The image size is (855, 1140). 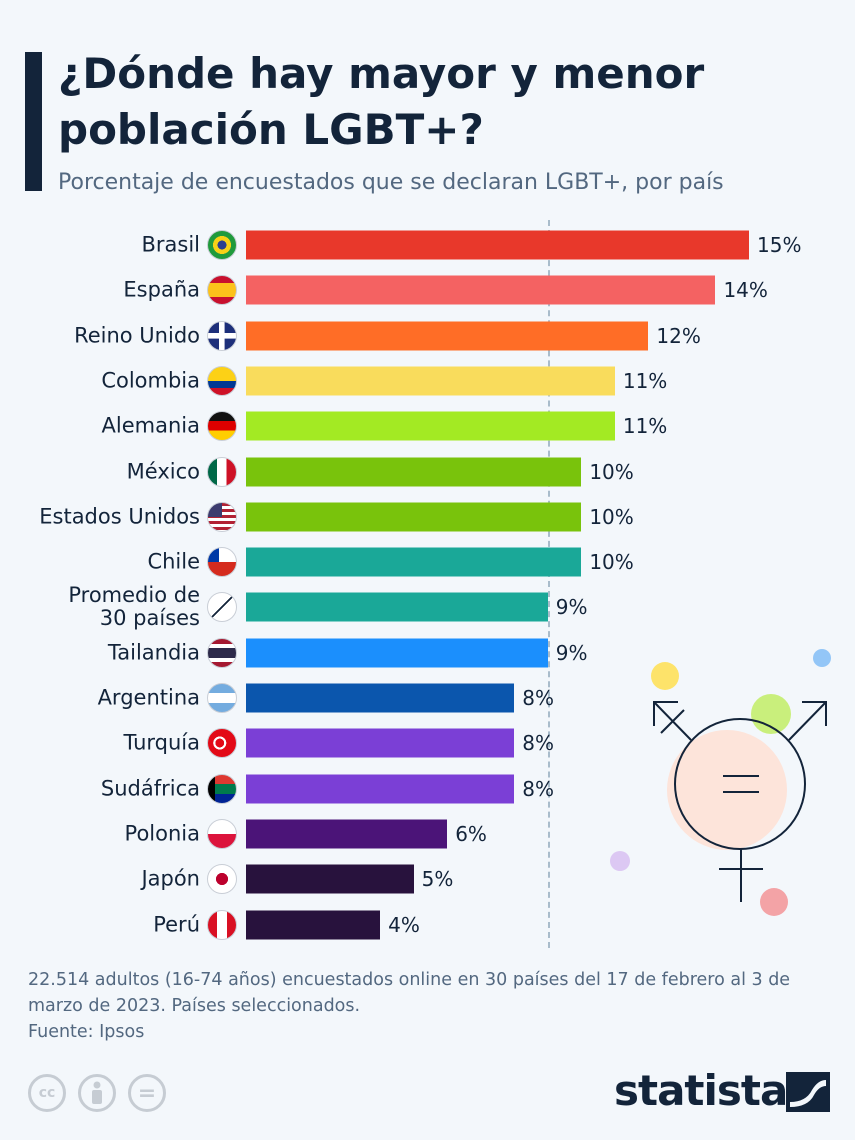 What do you see at coordinates (162, 833) in the screenshot?
I see `category-label: Polonia` at bounding box center [162, 833].